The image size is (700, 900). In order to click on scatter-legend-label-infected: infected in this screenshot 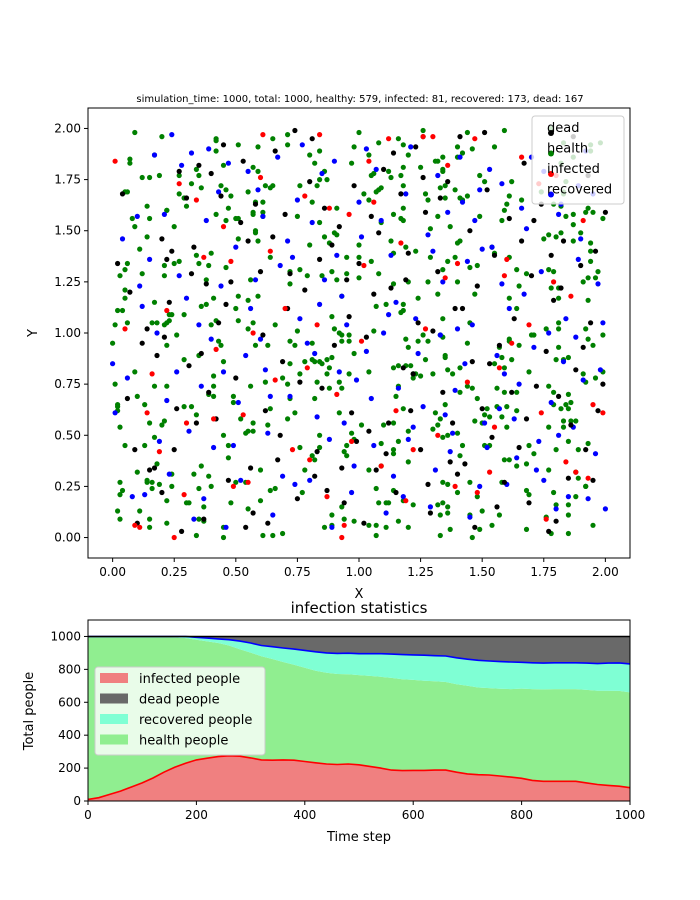, I will do `click(573, 169)`.